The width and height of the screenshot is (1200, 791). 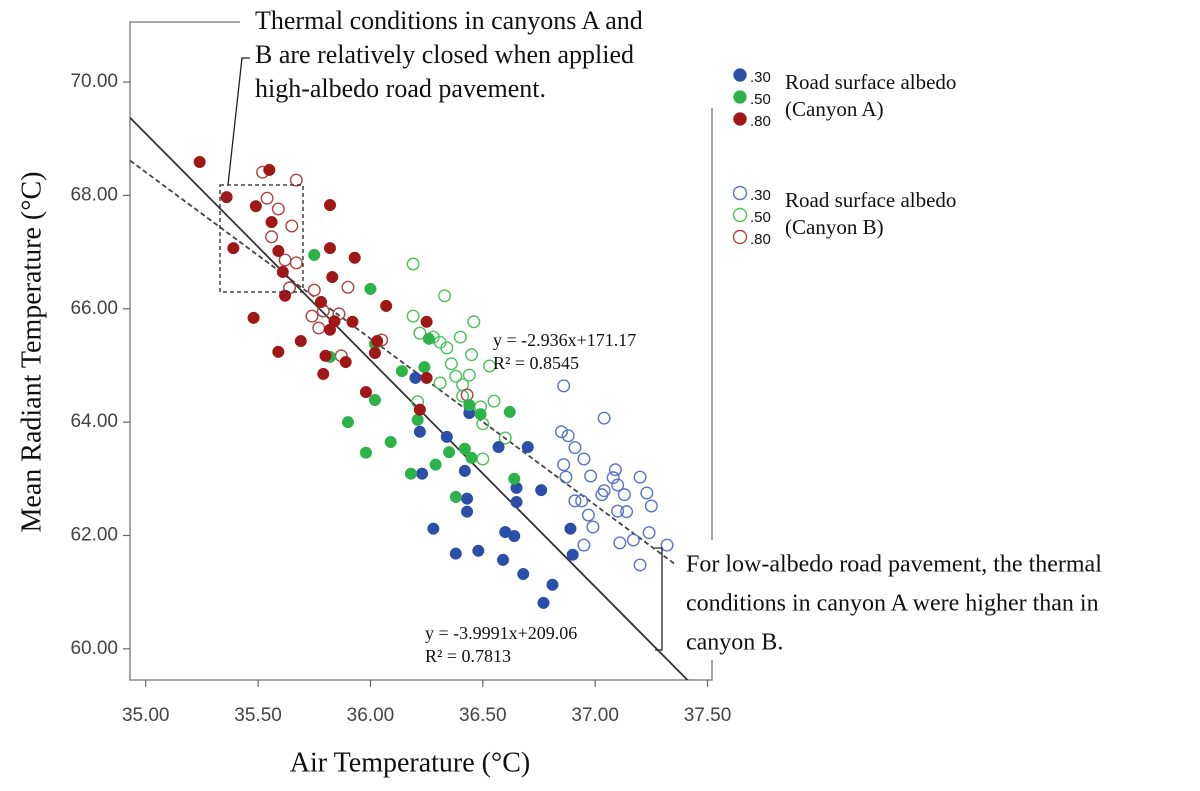 I want to click on y-tick-label: 62.00, so click(x=94, y=534).